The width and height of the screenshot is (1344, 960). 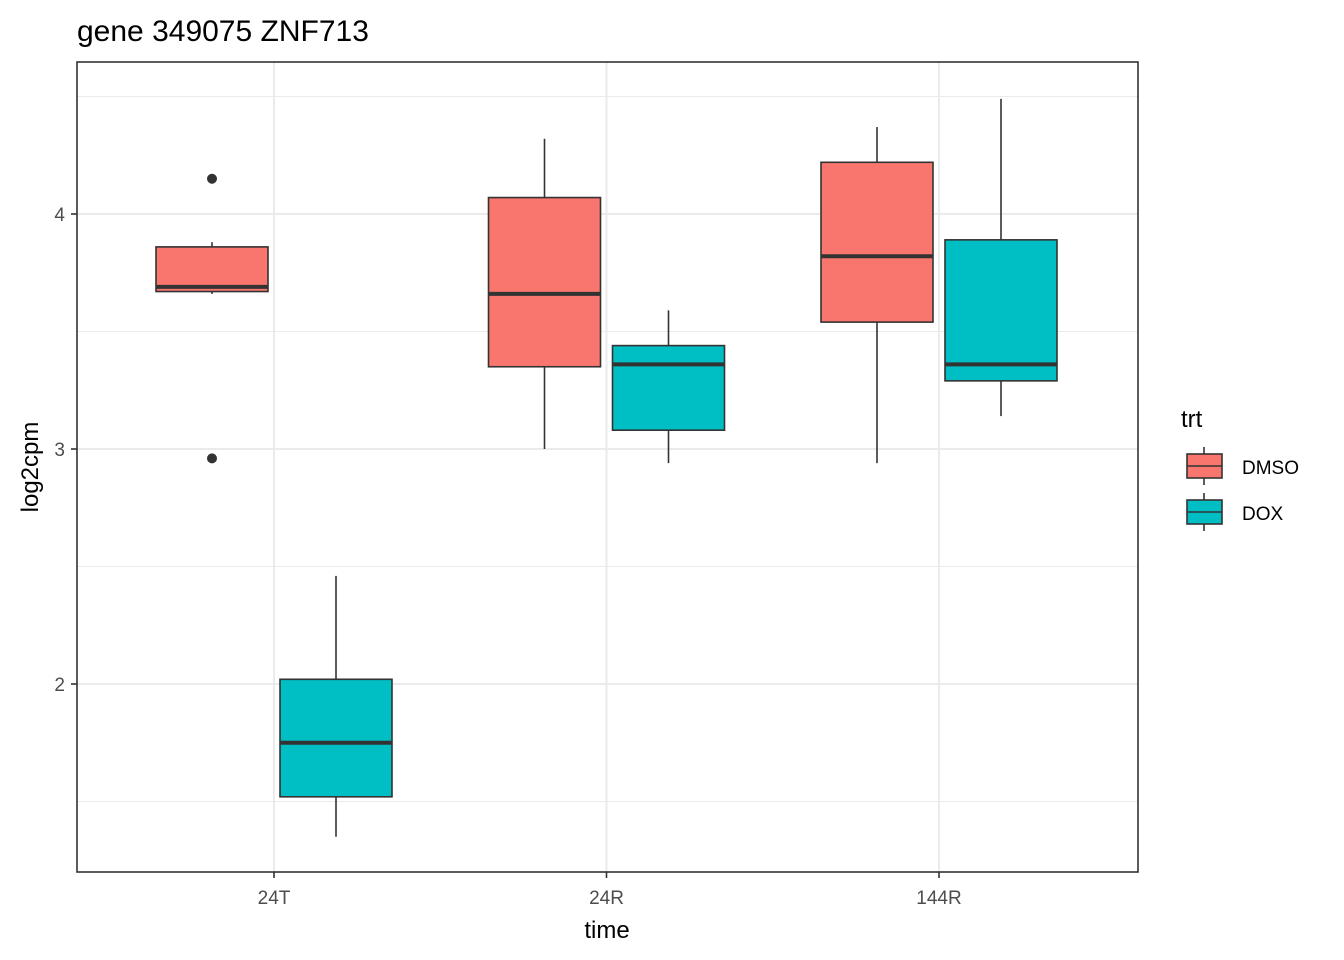 What do you see at coordinates (30, 467) in the screenshot?
I see `y-axis-title: log2cpm` at bounding box center [30, 467].